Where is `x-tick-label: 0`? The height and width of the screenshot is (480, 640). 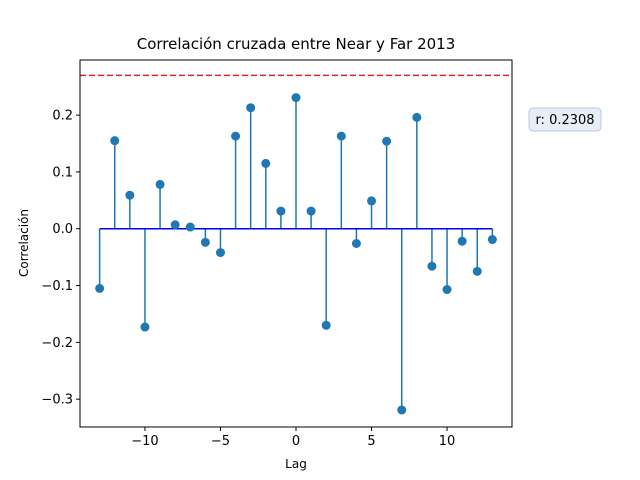 x-tick-label: 0 is located at coordinates (296, 441).